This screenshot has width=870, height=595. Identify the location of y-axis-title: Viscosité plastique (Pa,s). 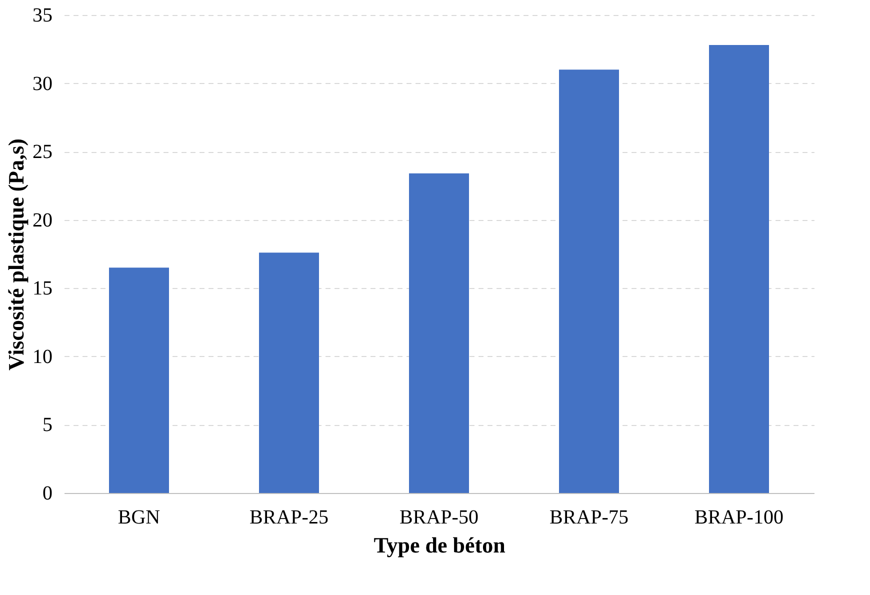
(16, 254).